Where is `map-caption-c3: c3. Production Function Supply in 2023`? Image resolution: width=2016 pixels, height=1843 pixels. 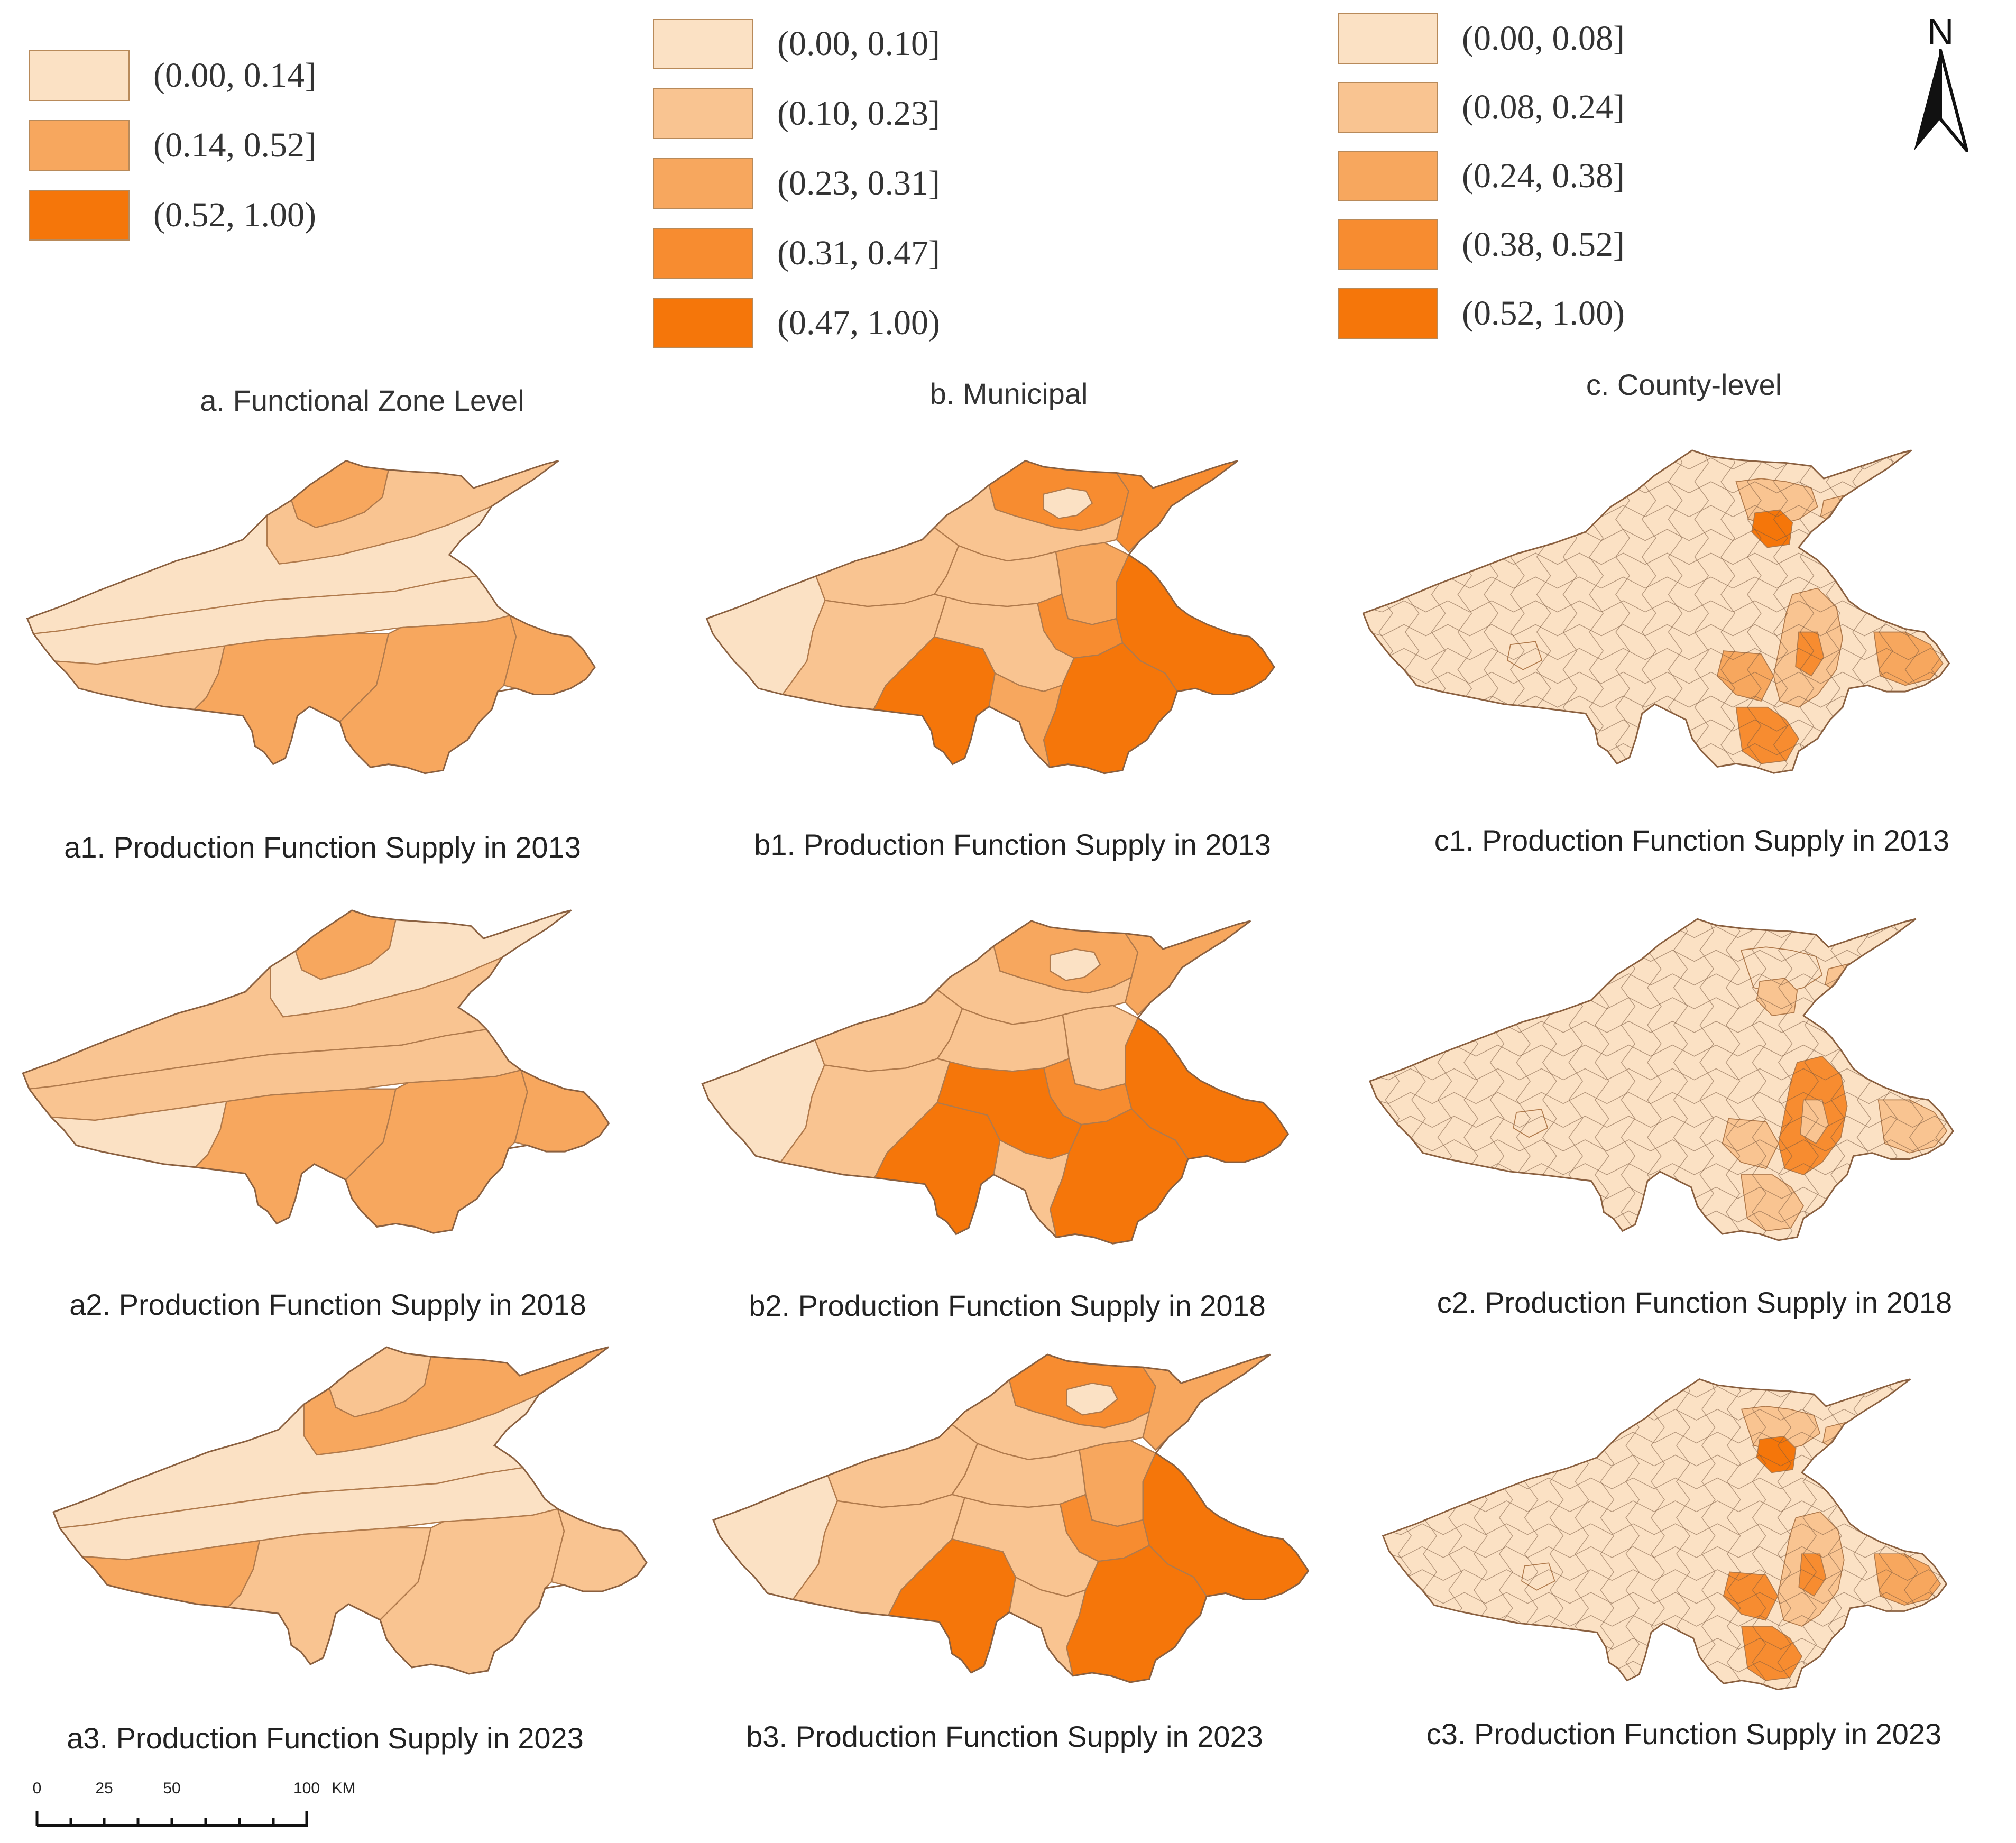
map-caption-c3: c3. Production Function Supply in 2023 is located at coordinates (1684, 1733).